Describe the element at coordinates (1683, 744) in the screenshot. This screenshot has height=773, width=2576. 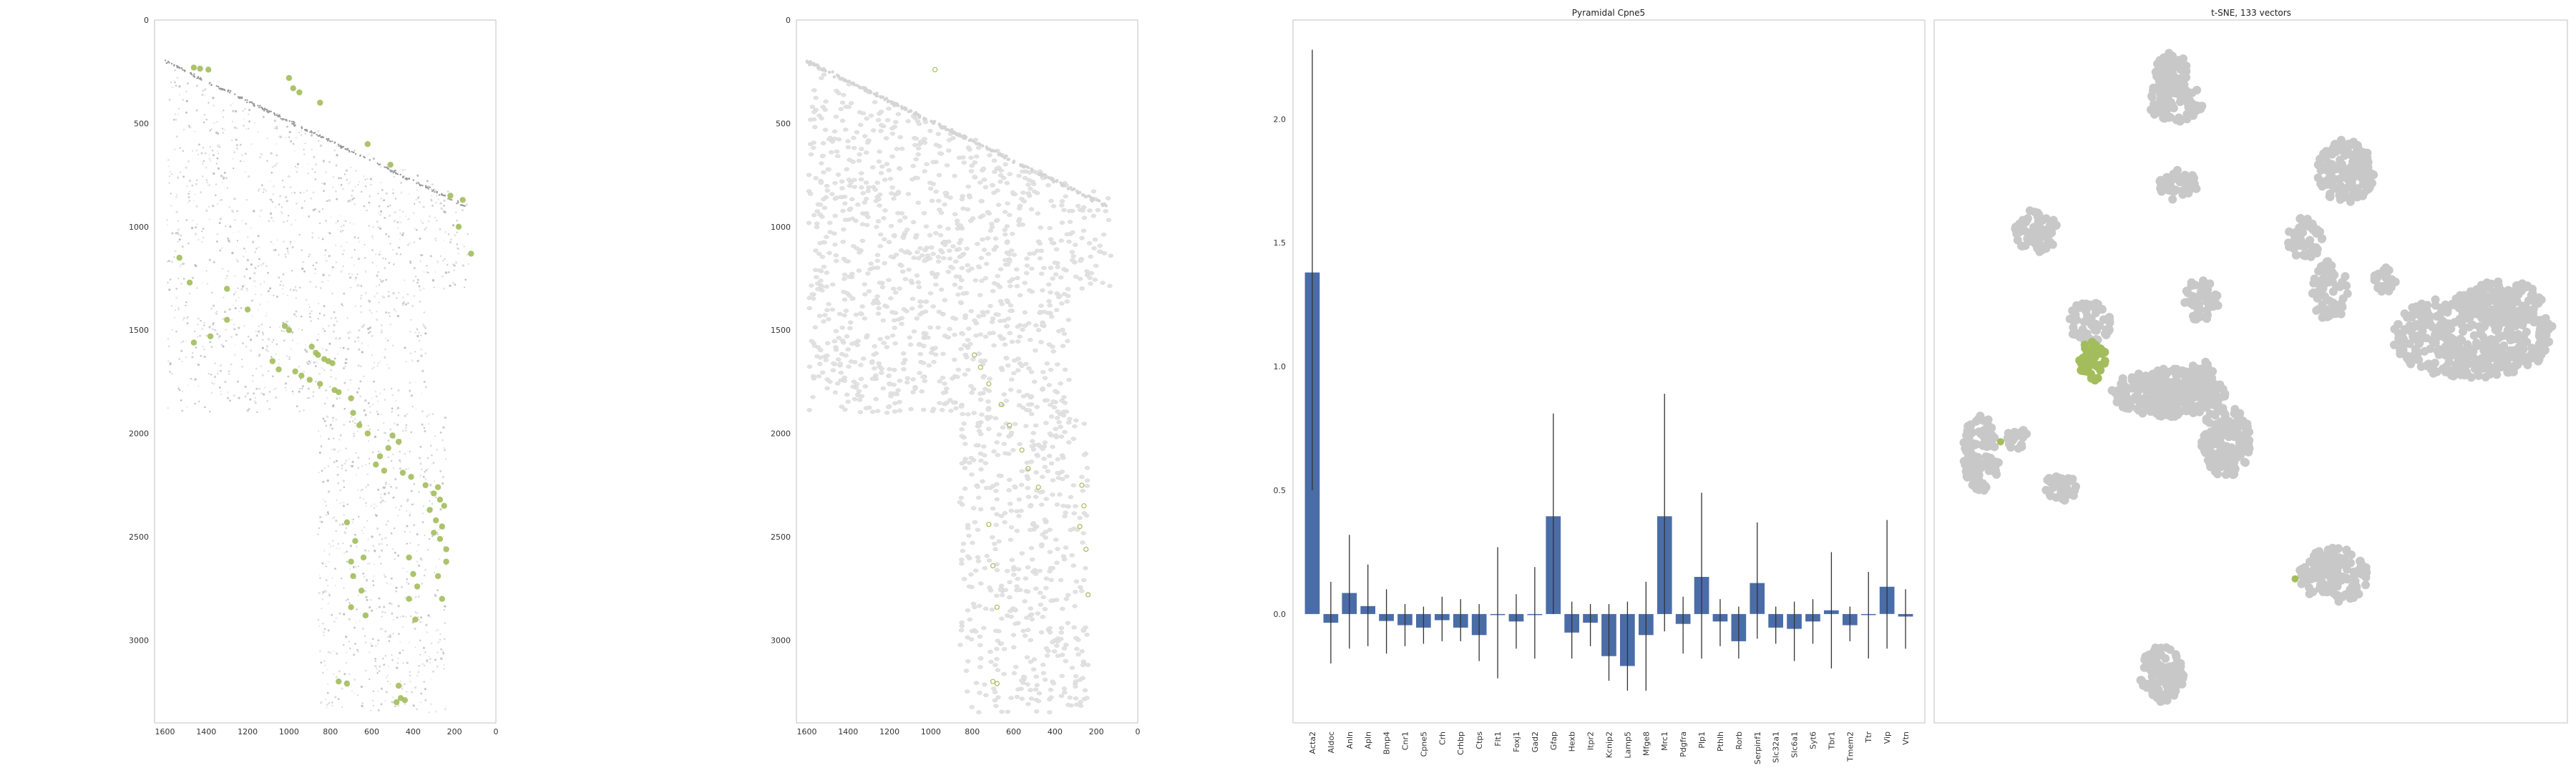
I see `x-tick-label: Pdgfra` at that location.